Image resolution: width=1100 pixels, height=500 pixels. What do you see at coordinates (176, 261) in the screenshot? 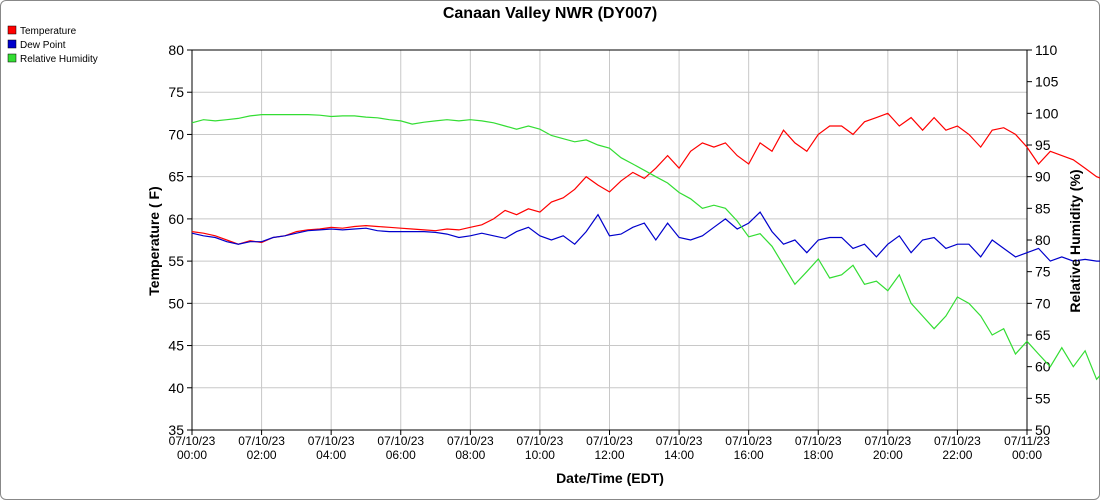
I see `y-left-tick-label: 55` at bounding box center [176, 261].